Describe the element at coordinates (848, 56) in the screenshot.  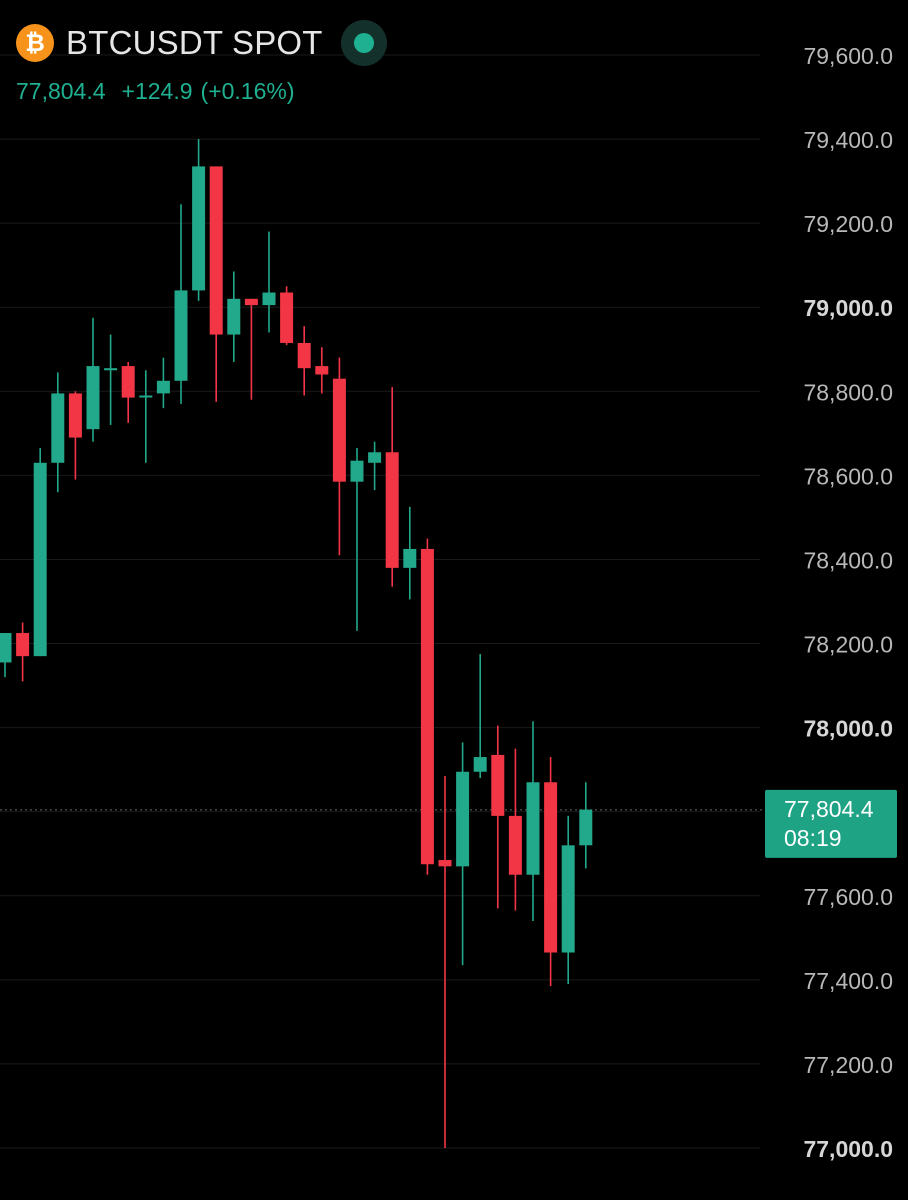
I see `y-tick-label: 79,600.0` at that location.